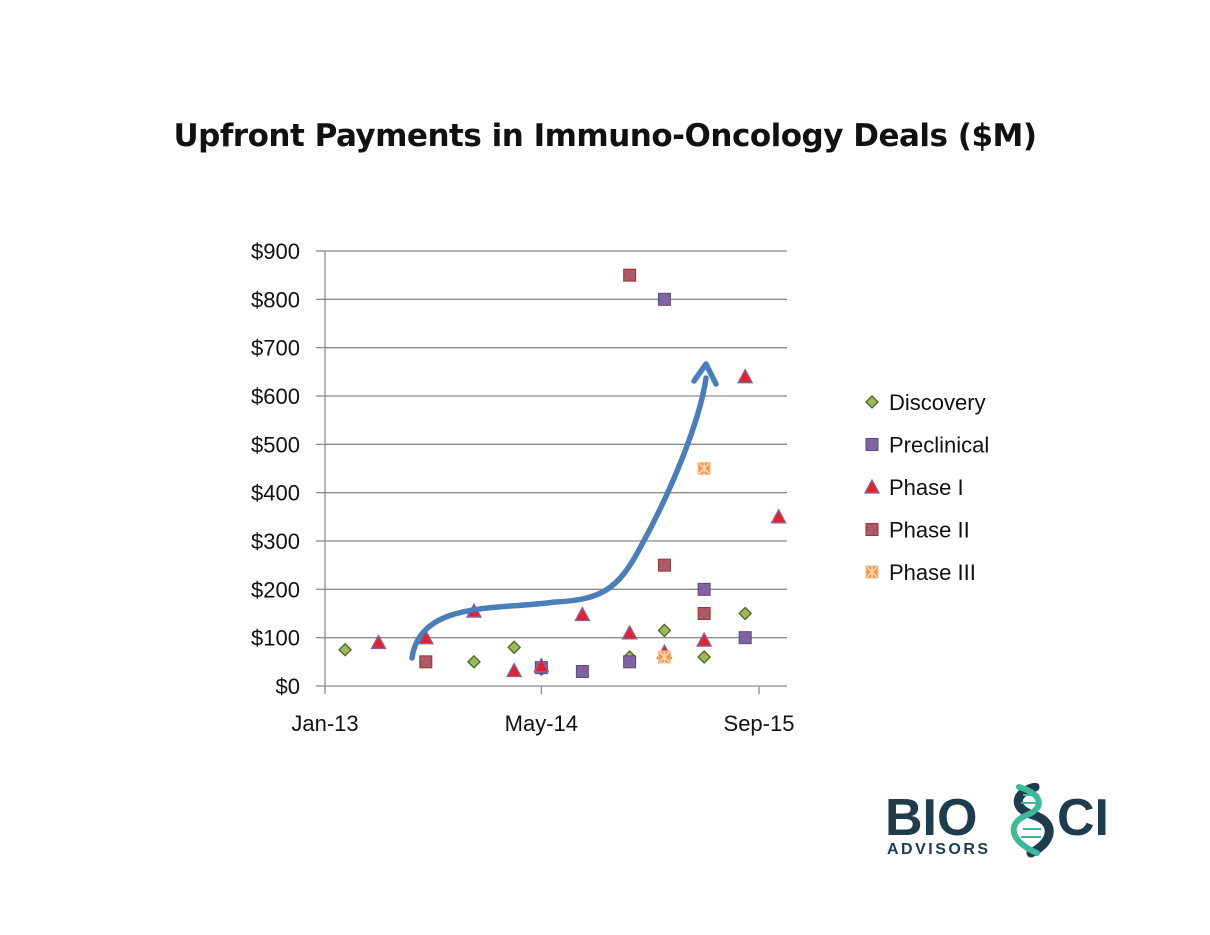 This screenshot has height=935, width=1210. What do you see at coordinates (275, 444) in the screenshot?
I see `y-tick-label: $500` at bounding box center [275, 444].